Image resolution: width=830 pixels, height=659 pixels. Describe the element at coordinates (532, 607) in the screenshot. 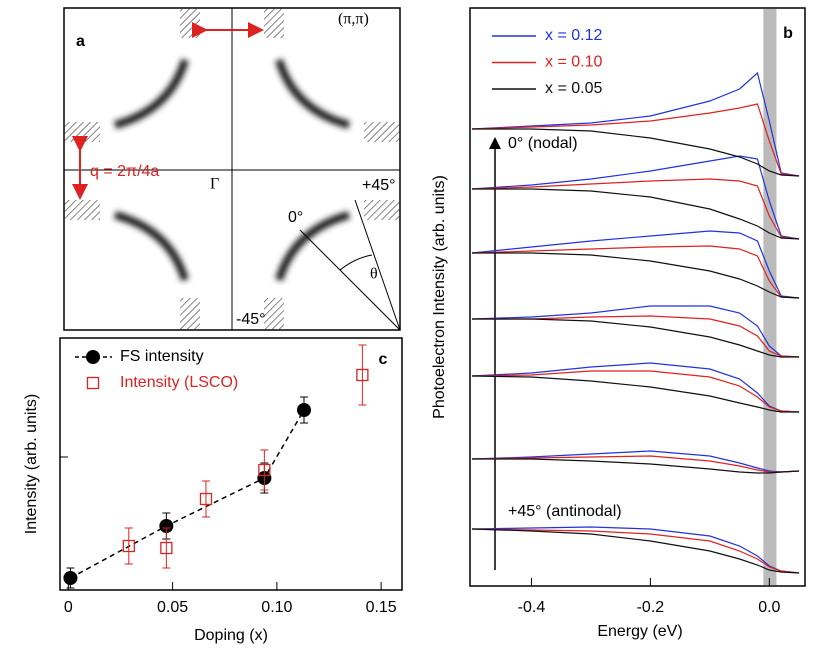

I see `x-tick-label: -0.4` at that location.